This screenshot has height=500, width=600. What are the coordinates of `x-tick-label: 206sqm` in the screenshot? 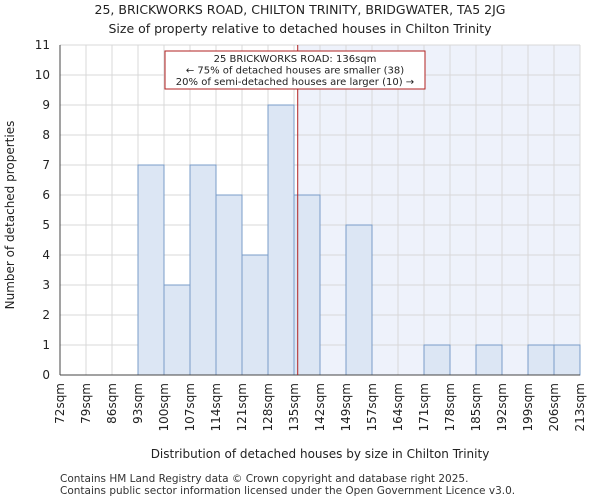 It's located at (554, 407).